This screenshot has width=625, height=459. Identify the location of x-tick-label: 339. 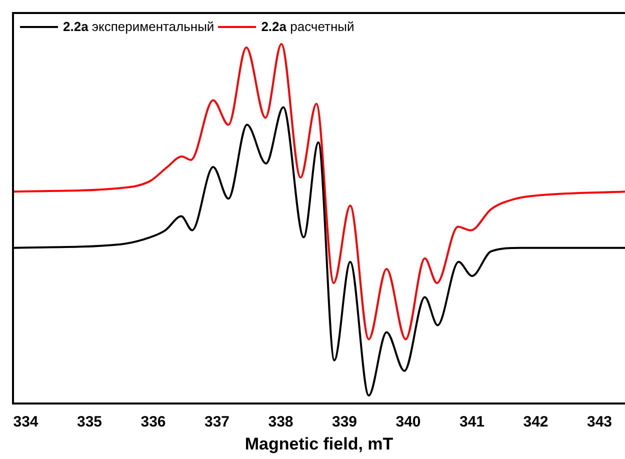
(345, 422).